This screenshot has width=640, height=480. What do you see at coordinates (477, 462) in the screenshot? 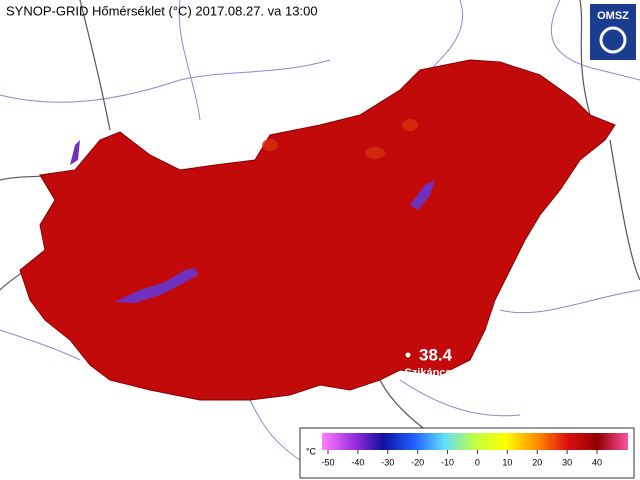
I see `colorbar-tick-label: 0` at bounding box center [477, 462].